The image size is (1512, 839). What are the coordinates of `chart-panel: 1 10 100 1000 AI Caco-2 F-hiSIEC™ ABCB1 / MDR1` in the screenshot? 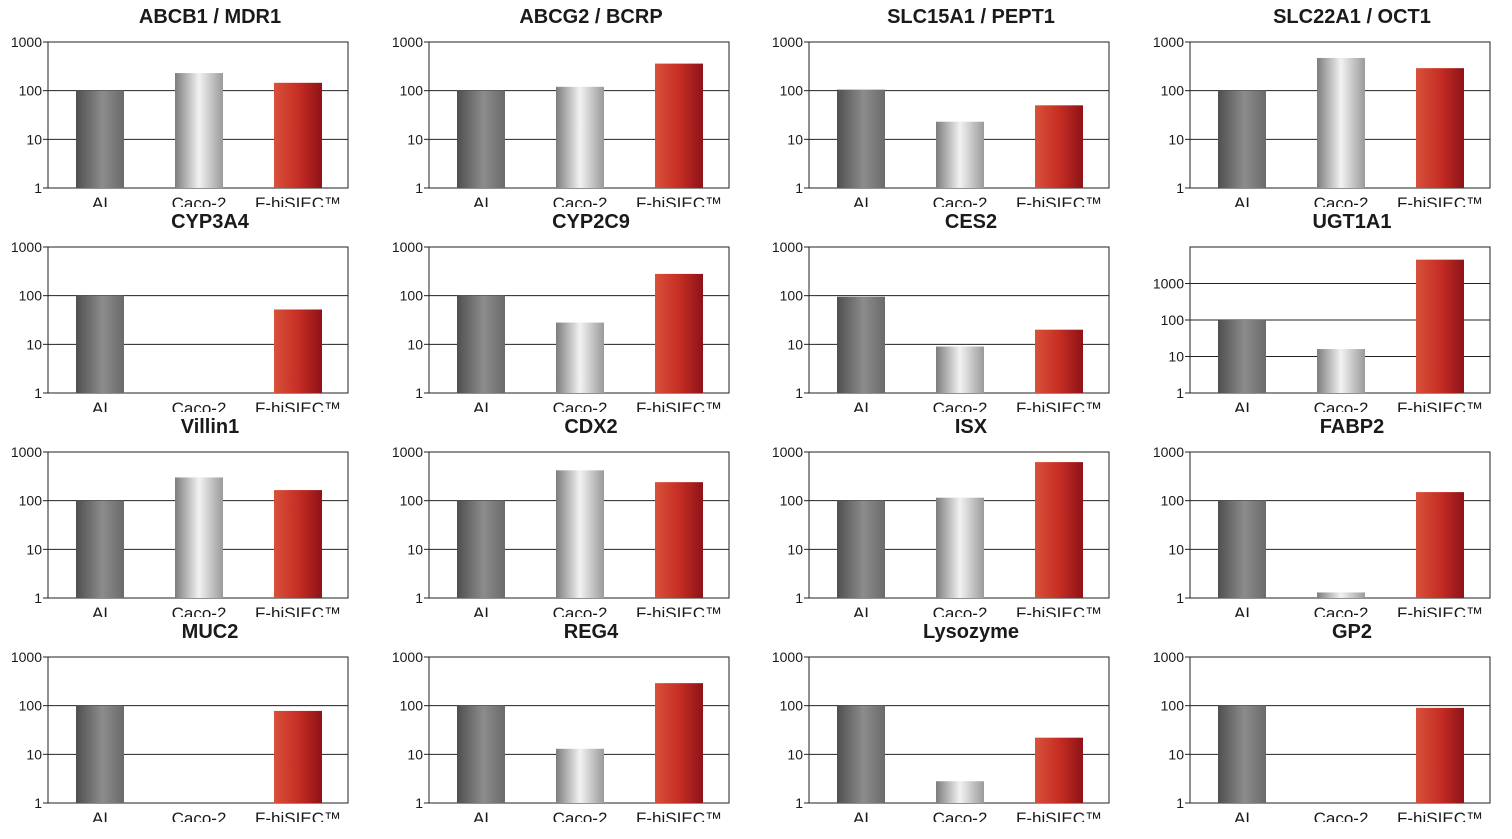 It's located at (189, 104).